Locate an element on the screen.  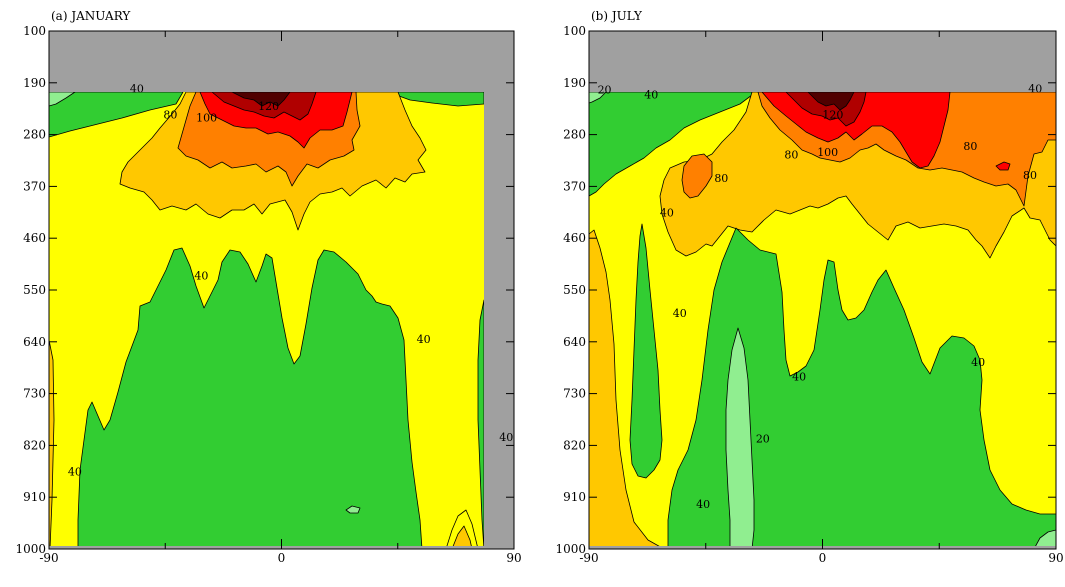
contour-band-darkred is located at coordinates (264, 106).